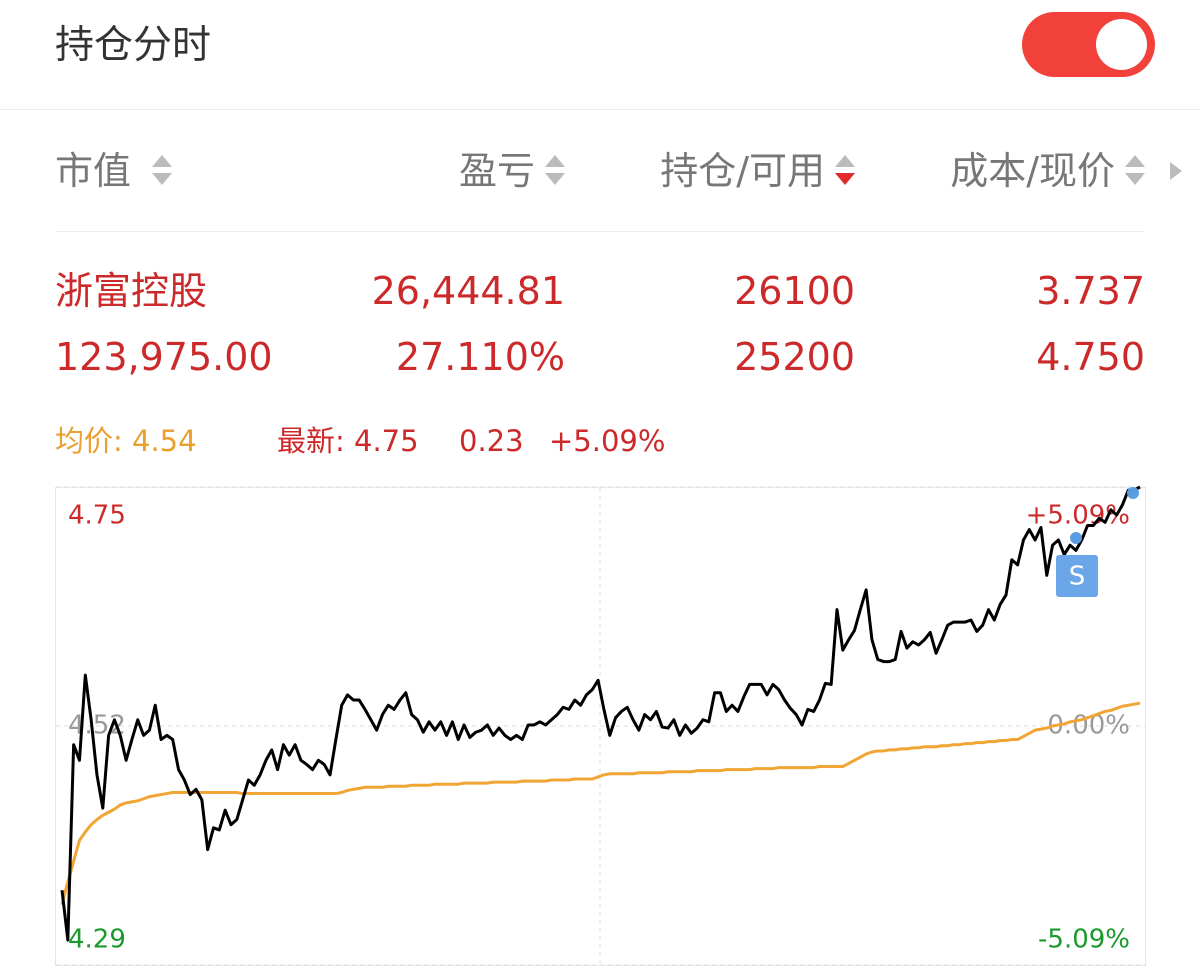 The image size is (1200, 979). What do you see at coordinates (131, 291) in the screenshot?
I see `table-cell: 浙富控股` at bounding box center [131, 291].